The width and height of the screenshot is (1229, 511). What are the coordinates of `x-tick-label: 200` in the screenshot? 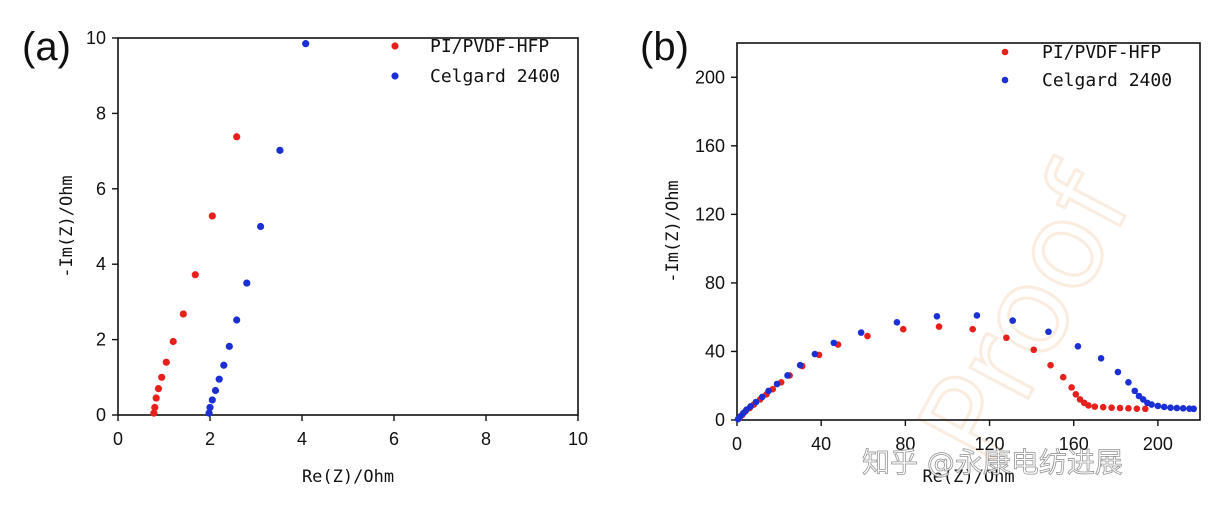 It's located at (1158, 444).